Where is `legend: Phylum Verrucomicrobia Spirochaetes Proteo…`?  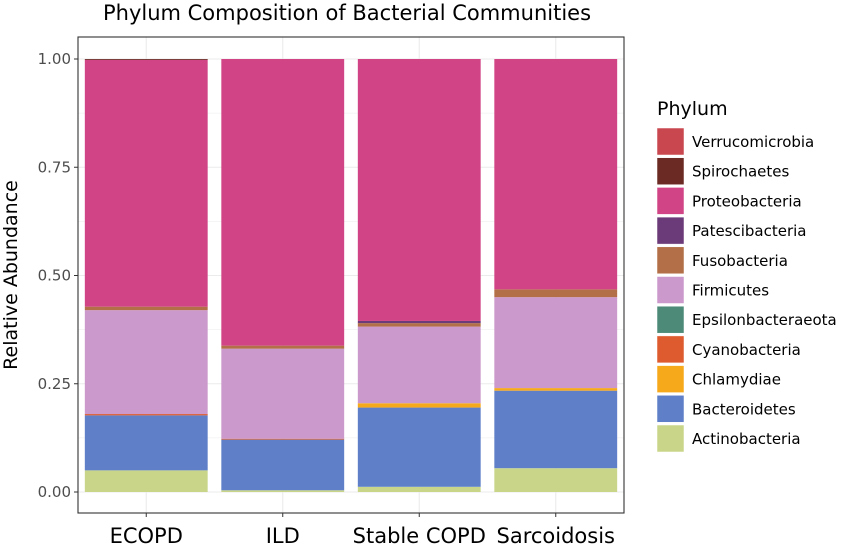 legend: Phylum Verrucomicrobia Spirochaetes Proteo… is located at coordinates (746, 275).